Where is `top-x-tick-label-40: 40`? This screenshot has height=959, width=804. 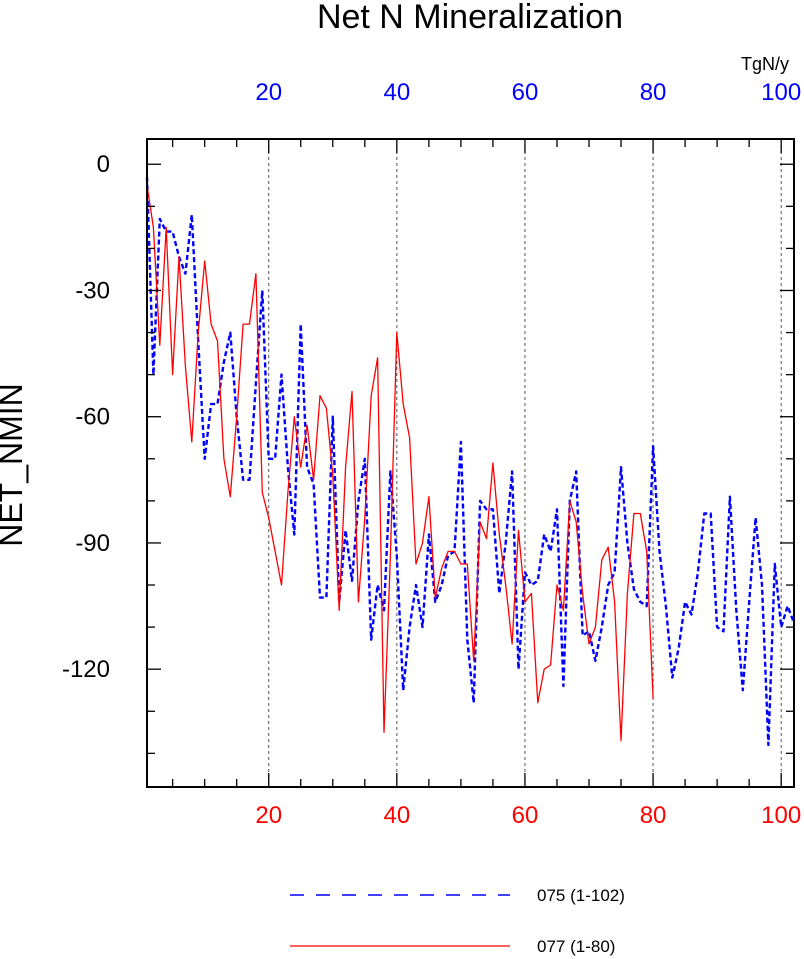
top-x-tick-label-40: 40 is located at coordinates (396, 92).